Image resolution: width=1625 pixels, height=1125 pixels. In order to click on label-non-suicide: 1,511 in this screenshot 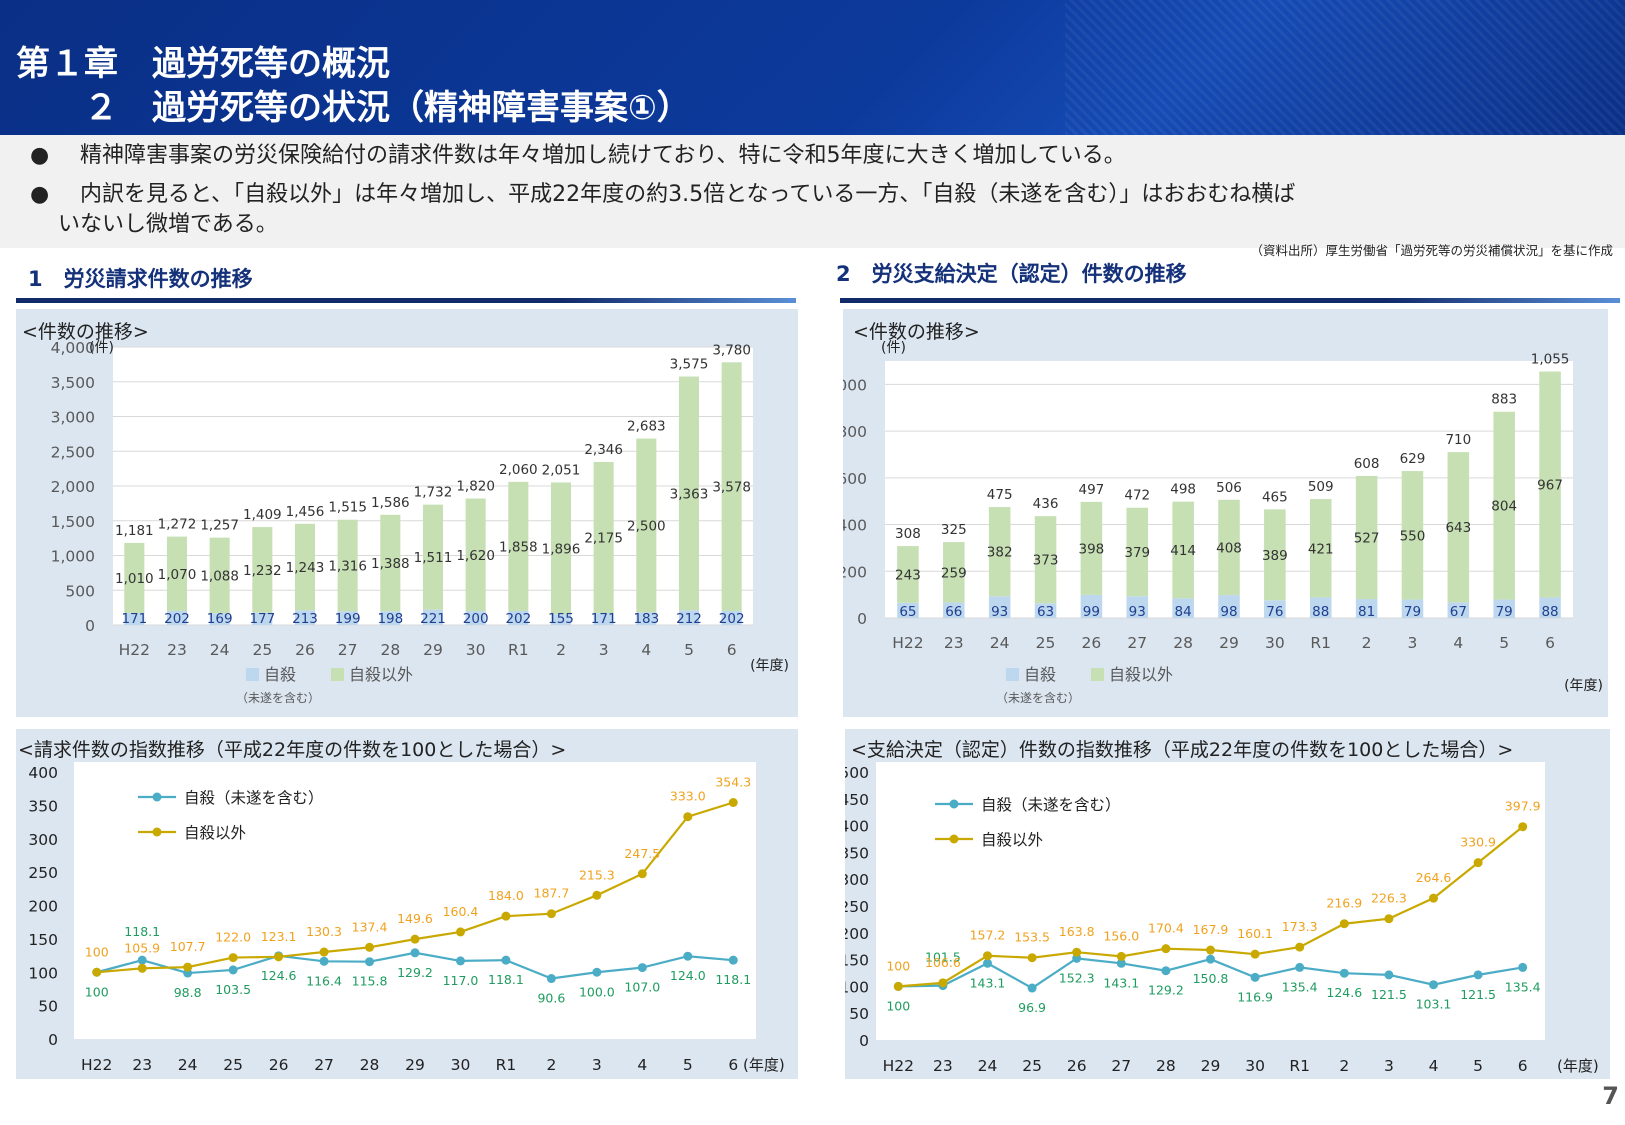, I will do `click(433, 558)`.